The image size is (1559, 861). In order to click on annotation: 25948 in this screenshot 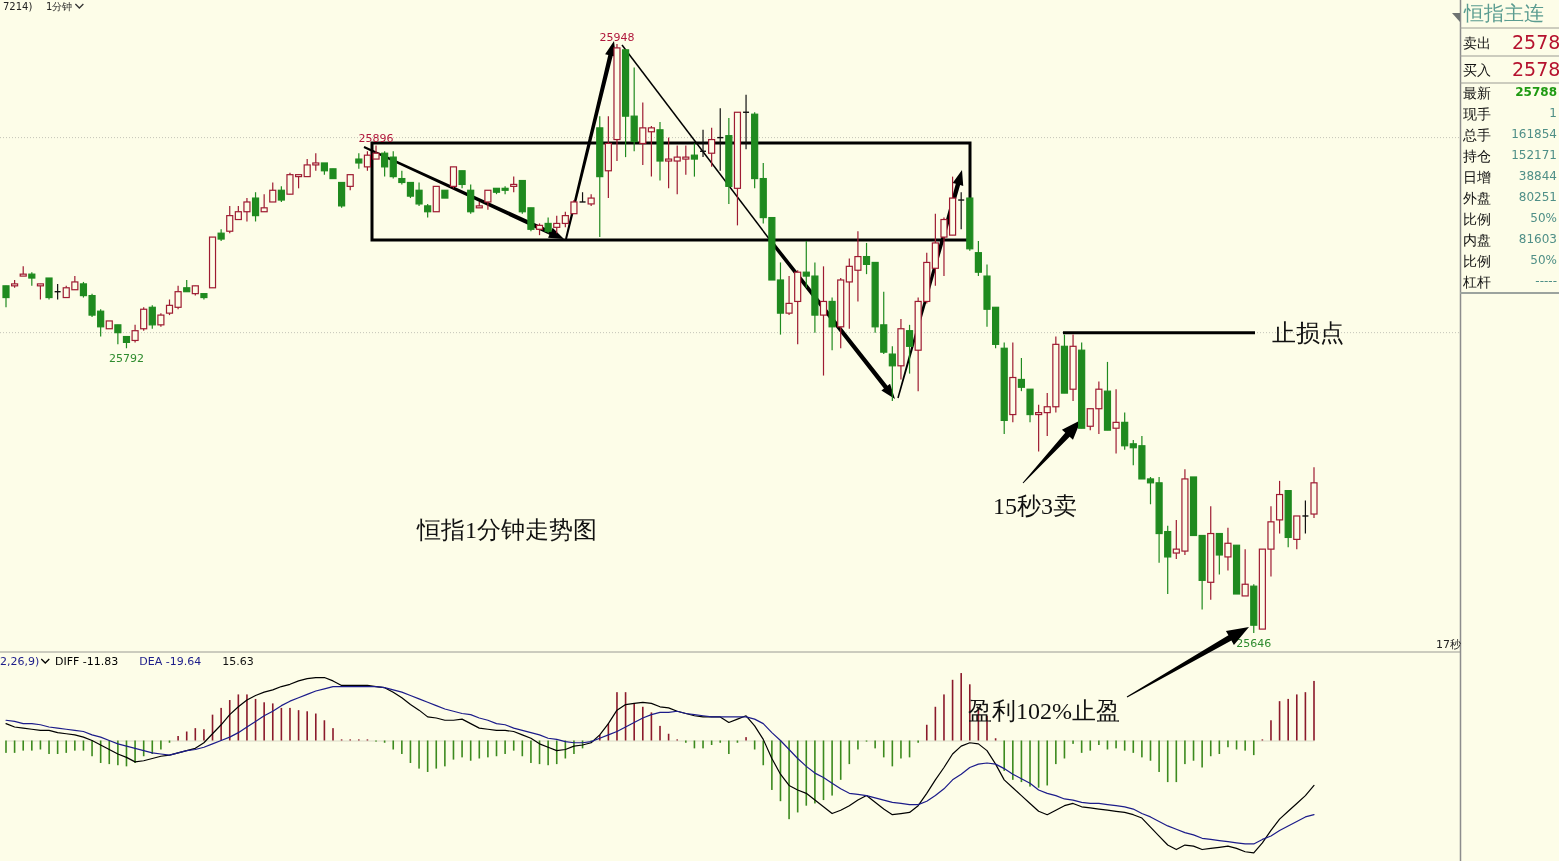, I will do `click(617, 37)`.